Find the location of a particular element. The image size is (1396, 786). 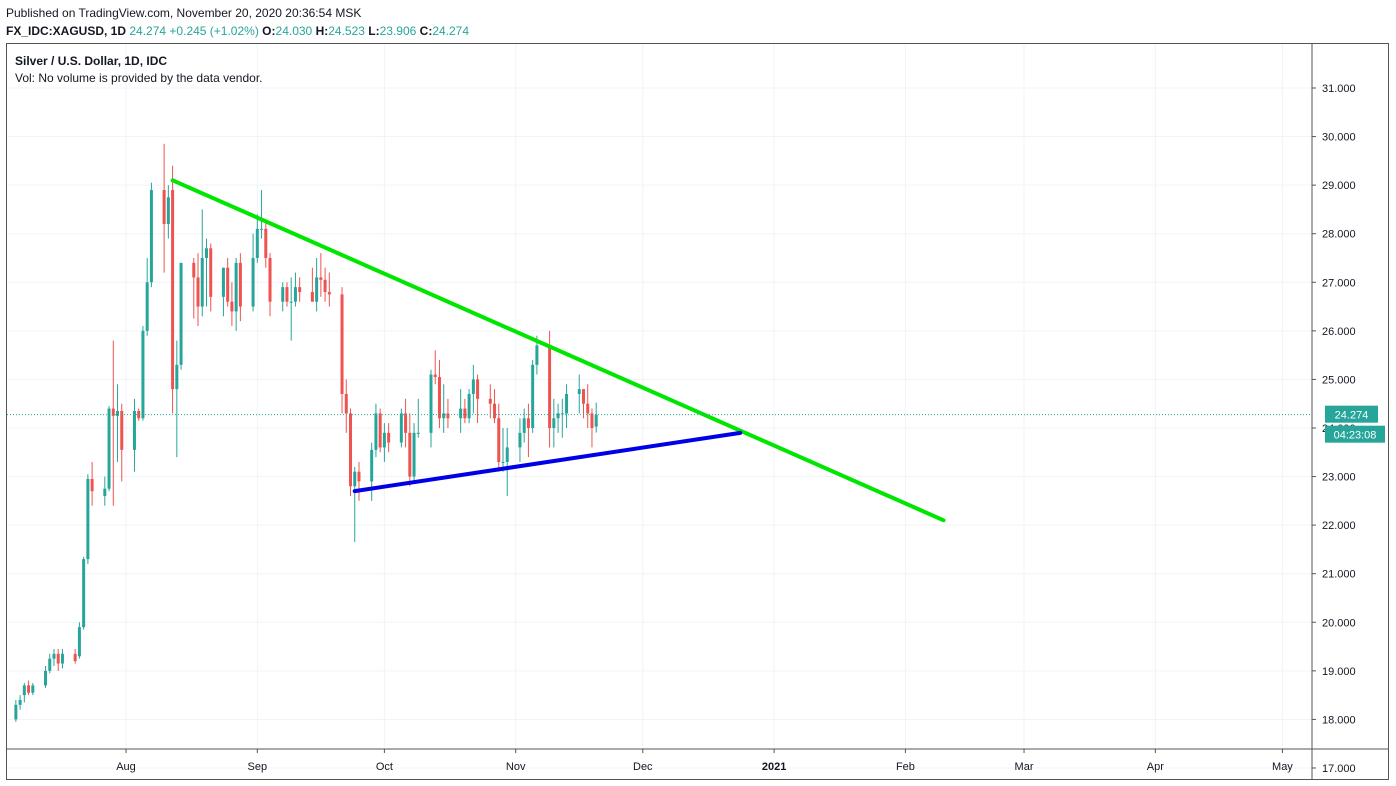

low-value: 23.906 is located at coordinates (398, 31).